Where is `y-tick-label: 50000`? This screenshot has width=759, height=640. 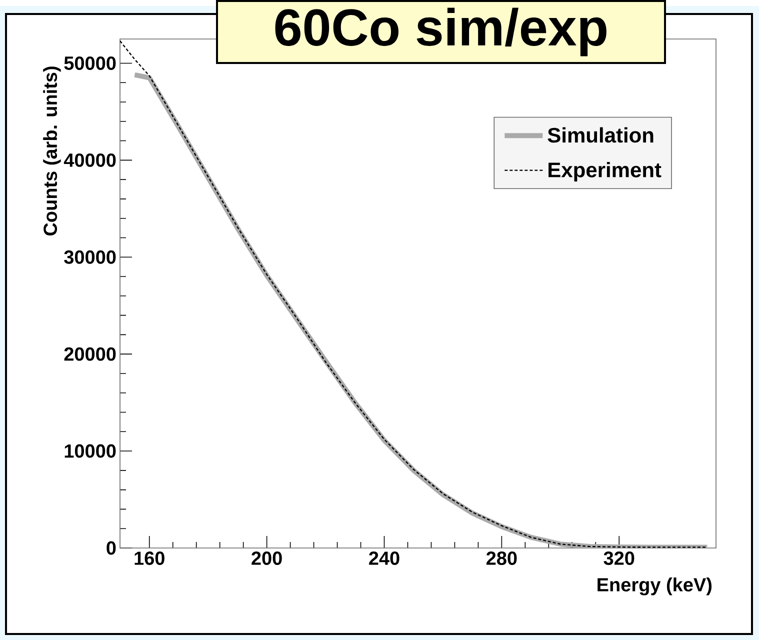
y-tick-label: 50000 is located at coordinates (90, 63).